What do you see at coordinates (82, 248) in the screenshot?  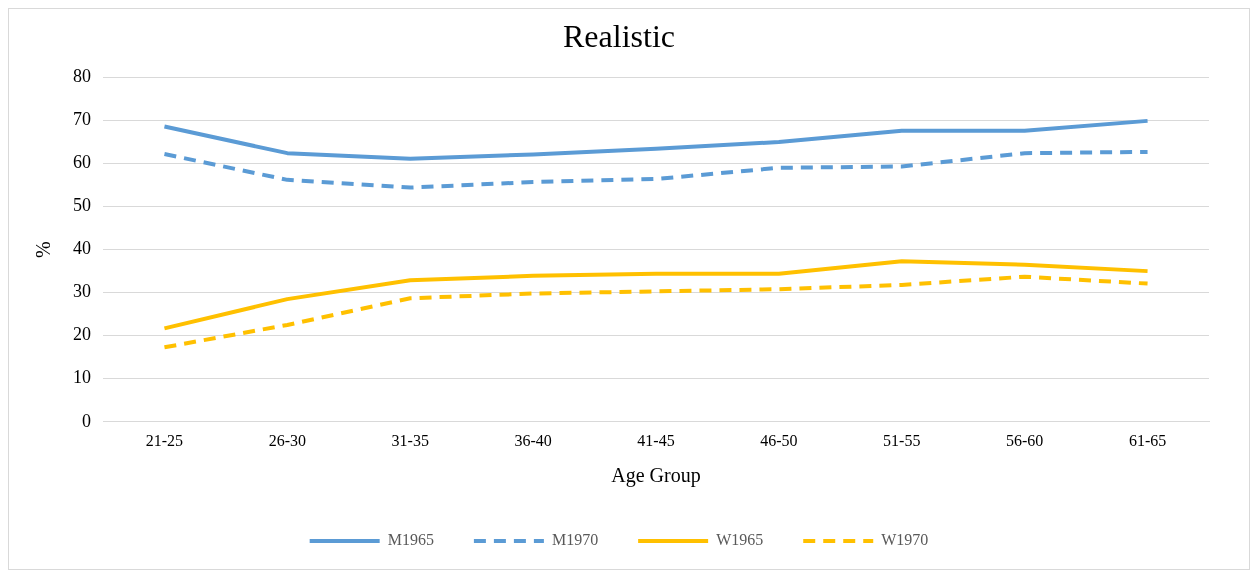 I see `y-tick-label: 40` at bounding box center [82, 248].